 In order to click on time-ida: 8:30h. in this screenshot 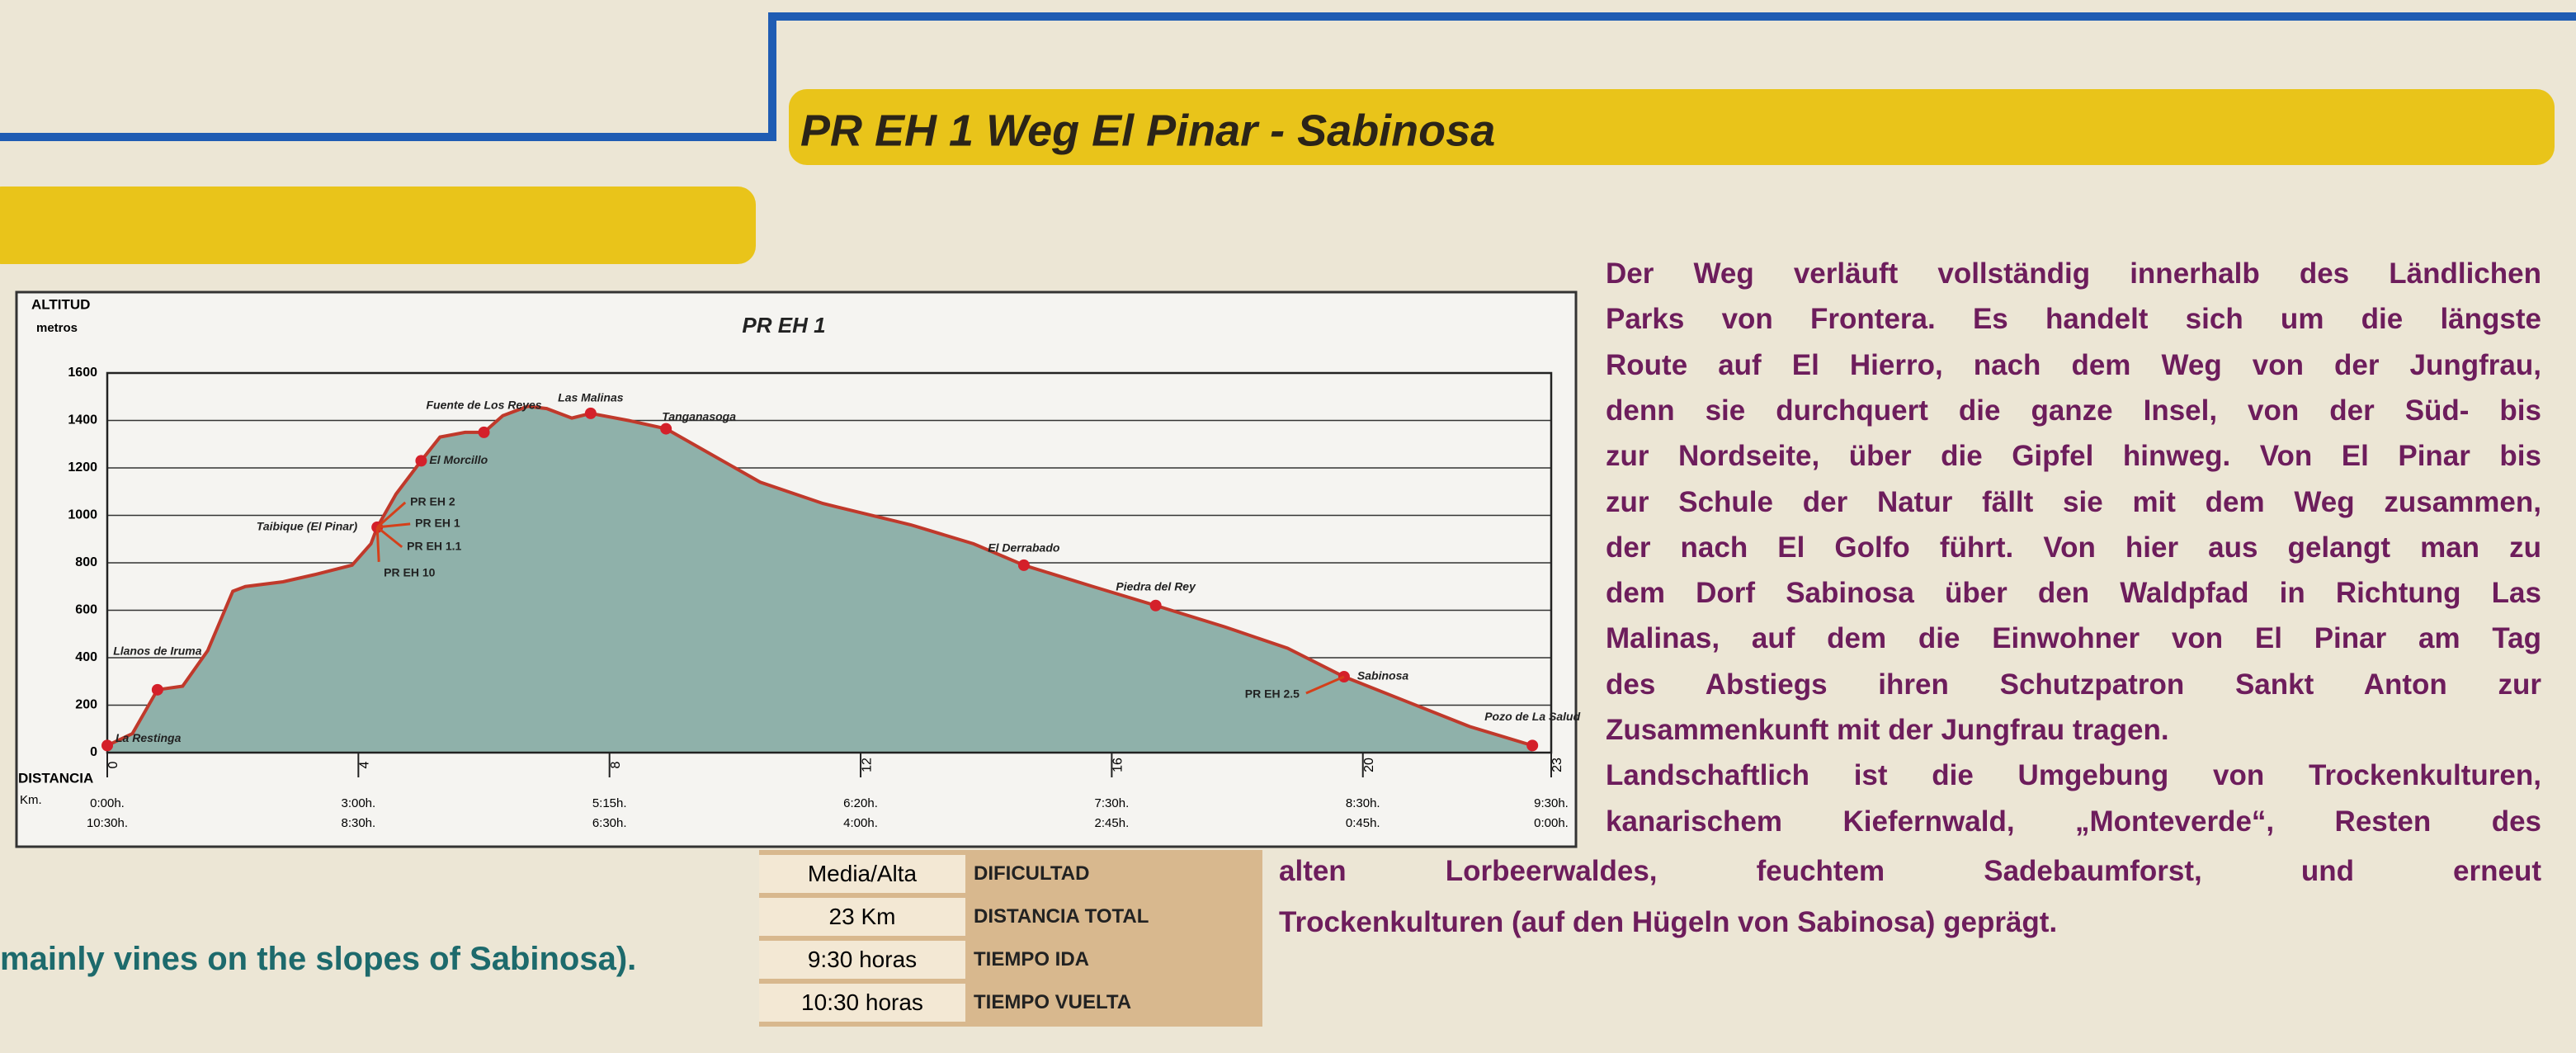, I will do `click(1363, 803)`.